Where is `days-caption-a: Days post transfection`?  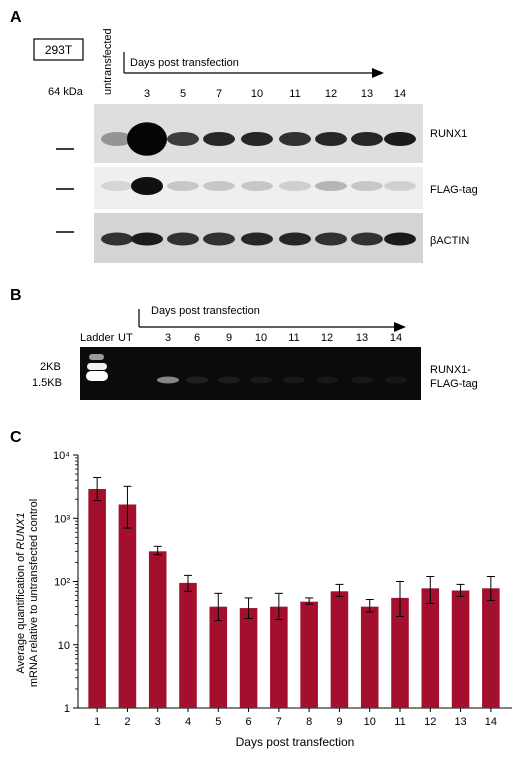 days-caption-a: Days post transfection is located at coordinates (184, 63).